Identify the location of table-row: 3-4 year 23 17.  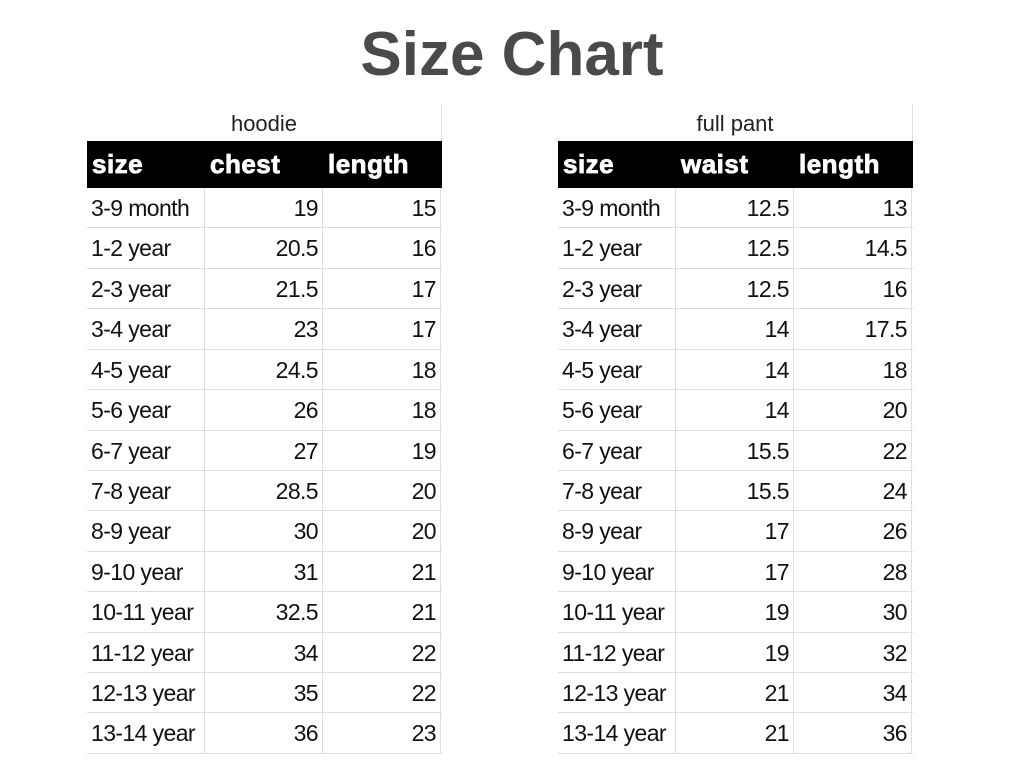
(264, 329).